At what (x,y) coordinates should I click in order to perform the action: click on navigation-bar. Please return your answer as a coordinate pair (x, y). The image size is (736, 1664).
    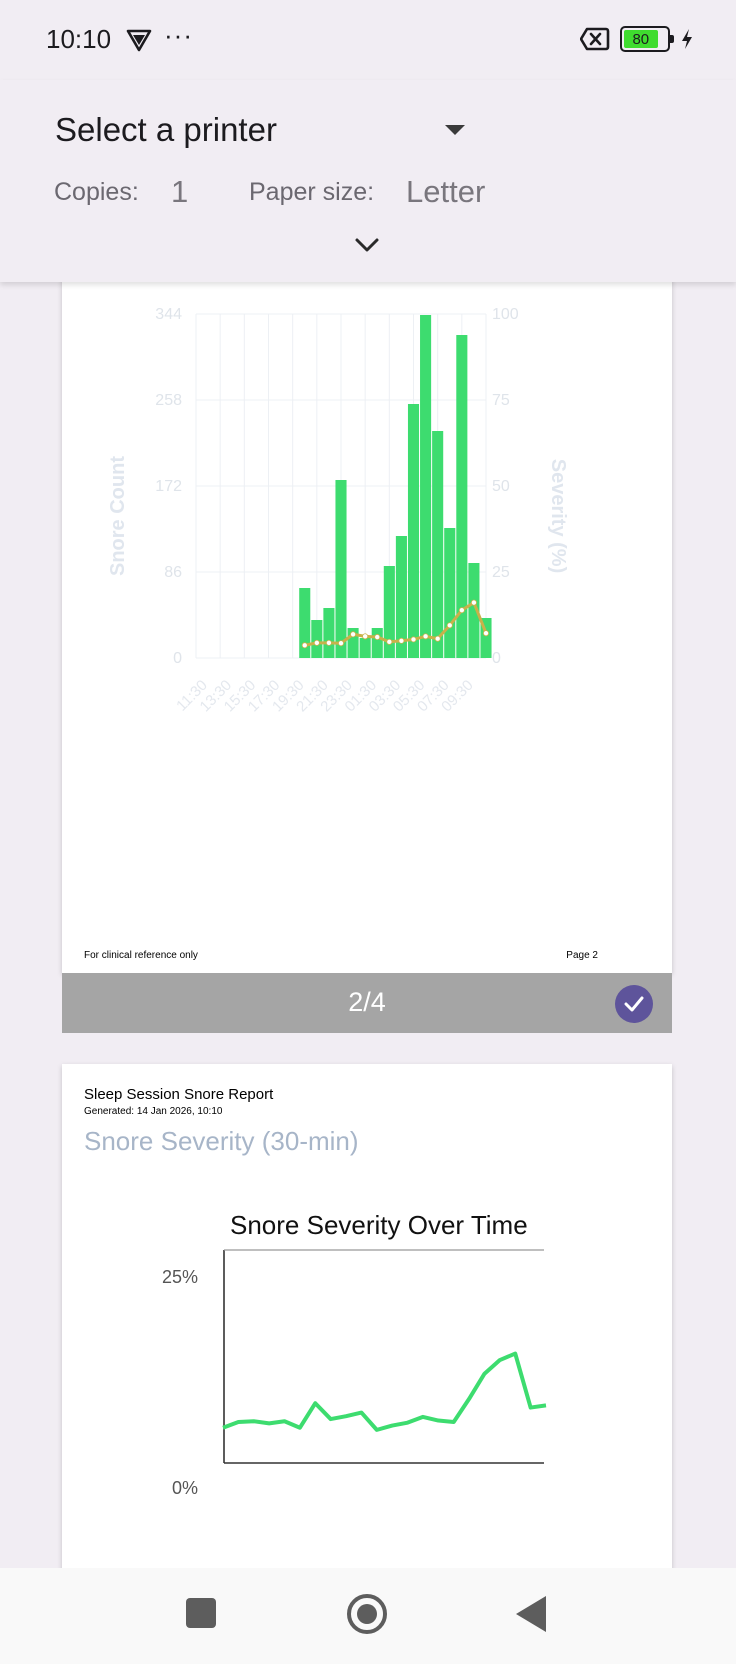
    Looking at the image, I should click on (368, 1616).